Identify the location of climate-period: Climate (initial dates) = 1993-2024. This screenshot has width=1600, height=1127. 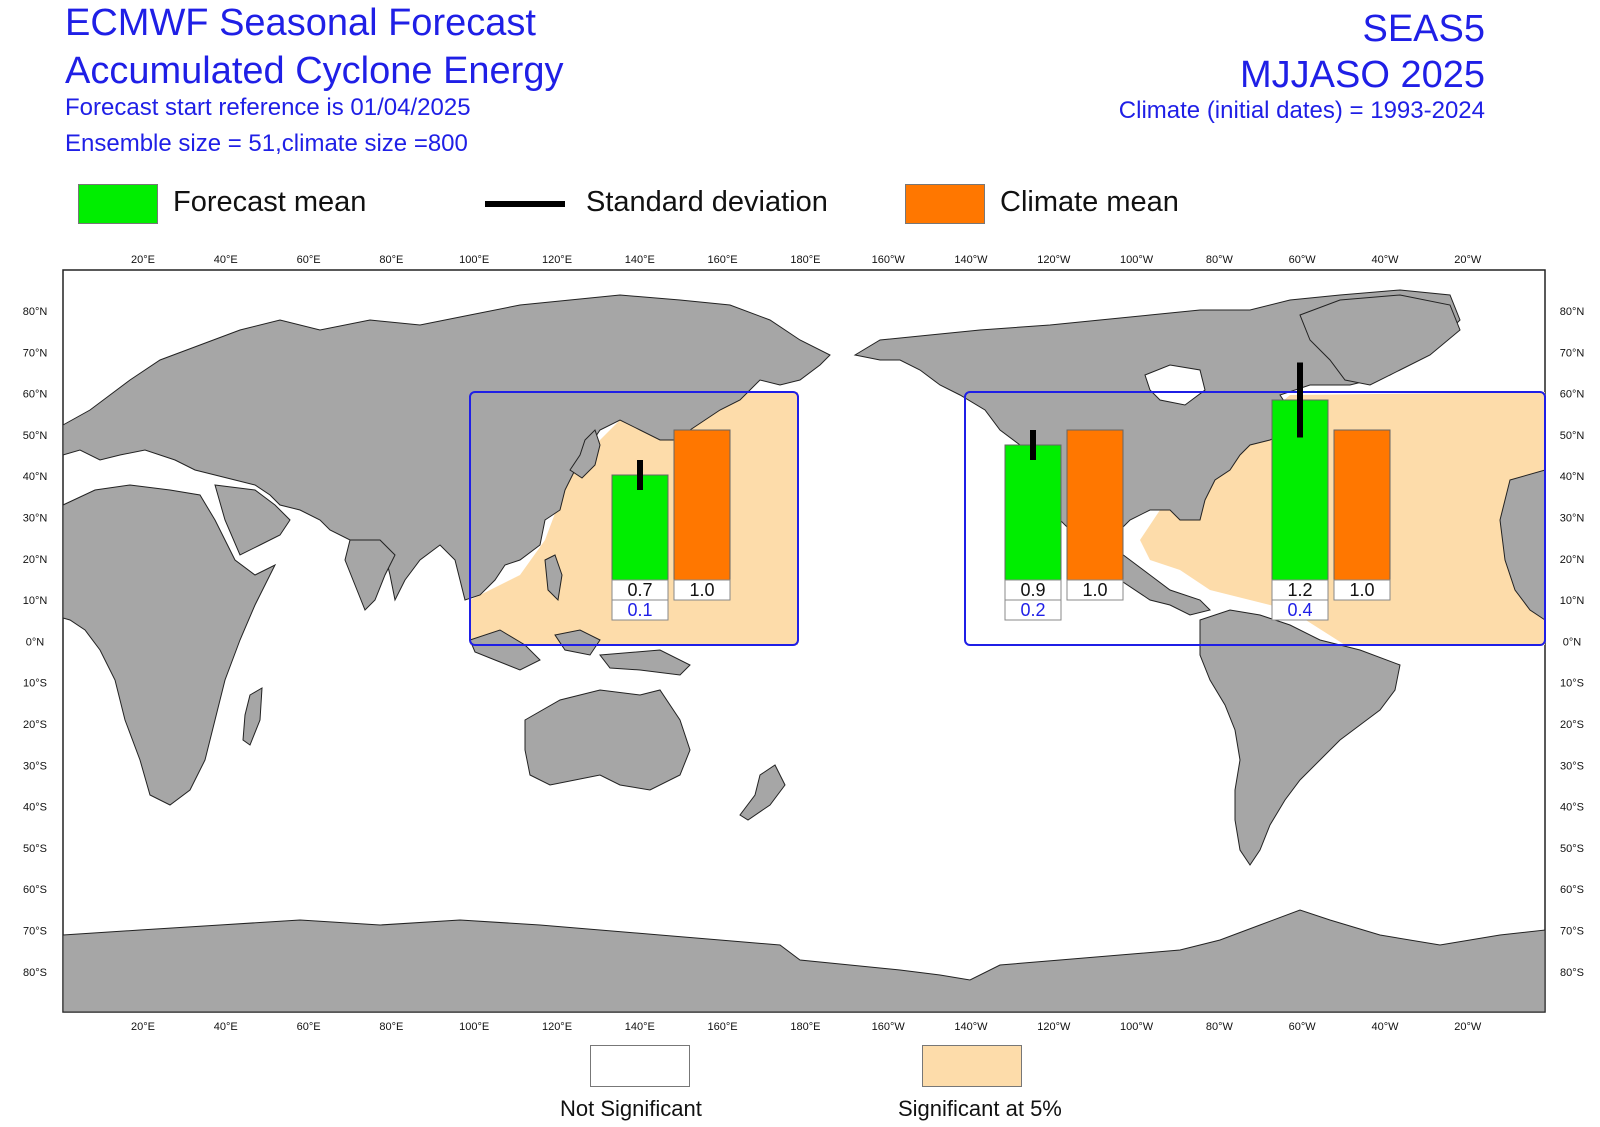
(1301, 110).